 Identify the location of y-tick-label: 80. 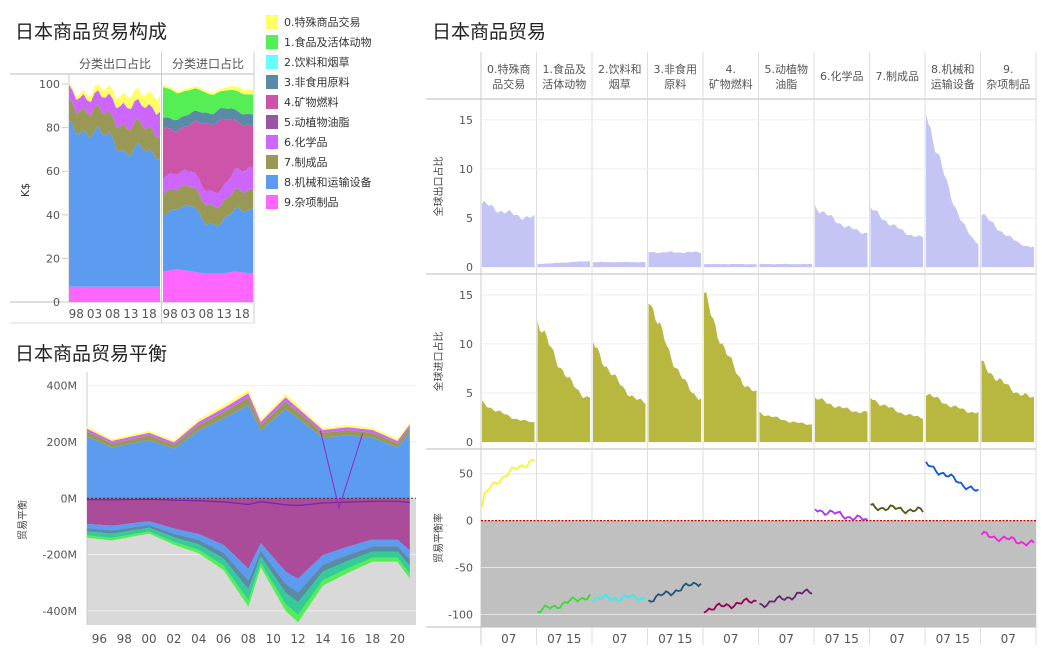
(53, 128).